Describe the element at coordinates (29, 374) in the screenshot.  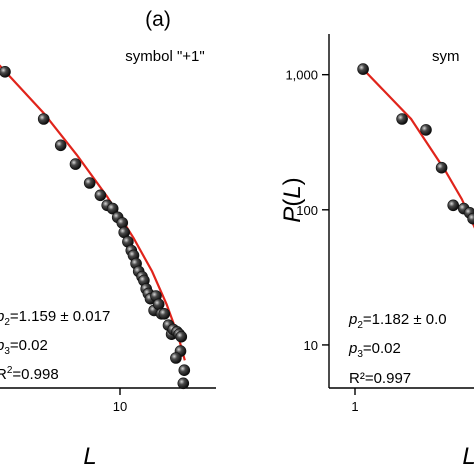
I see `panel-a-stat-r2: R2=0.998` at that location.